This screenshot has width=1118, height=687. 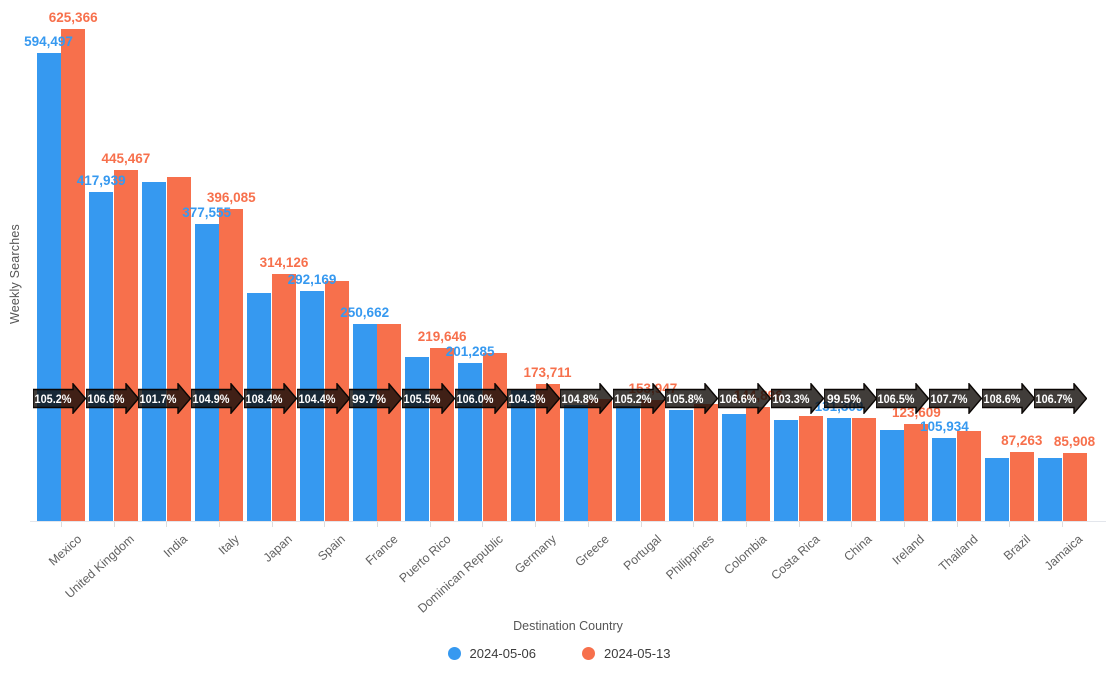 I want to click on growth-percent-label: 106.7%, so click(x=1054, y=399).